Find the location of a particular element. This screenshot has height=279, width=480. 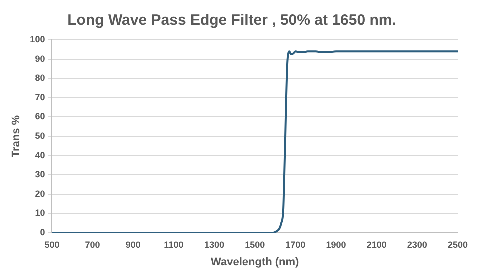

y-axis-title: Trans % is located at coordinates (16, 136).